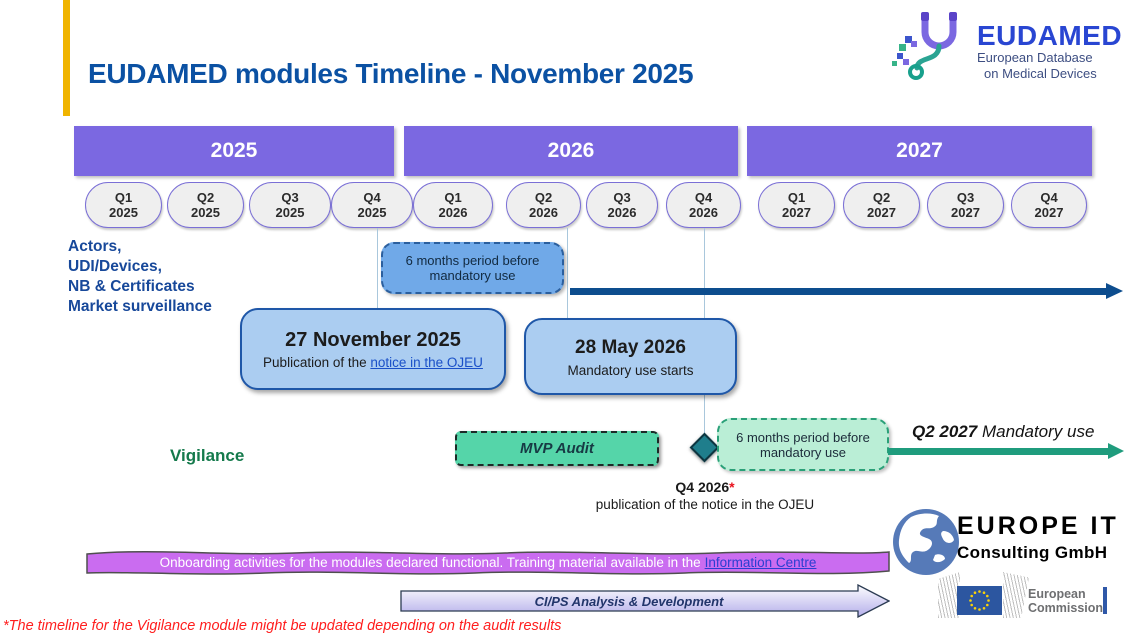 The width and height of the screenshot is (1129, 640). I want to click on cips-arrow-shape, so click(645, 601).